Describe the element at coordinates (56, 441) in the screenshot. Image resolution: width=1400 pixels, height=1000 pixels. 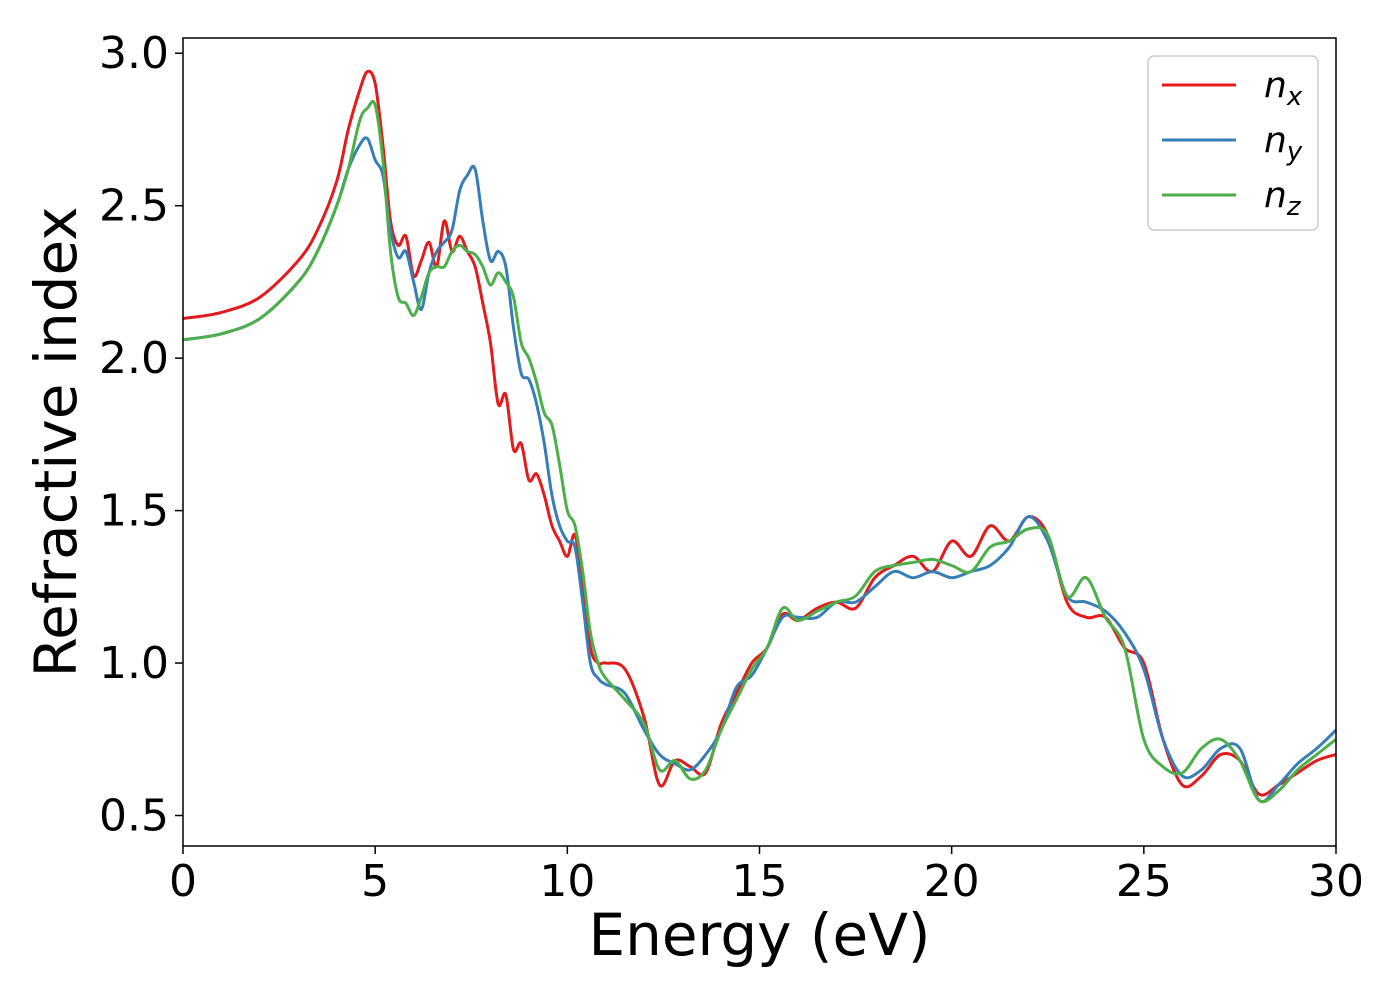
I see `y-axis-title: Refractive index` at that location.